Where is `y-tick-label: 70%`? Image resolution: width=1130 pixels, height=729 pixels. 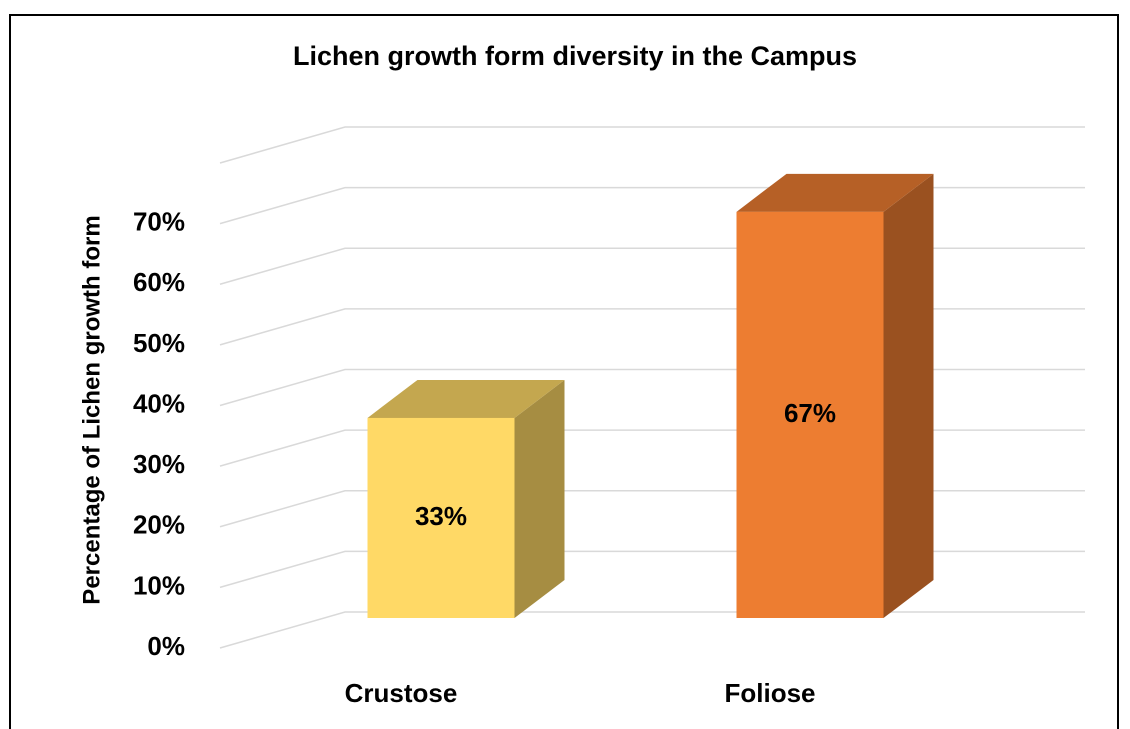 y-tick-label: 70% is located at coordinates (159, 222).